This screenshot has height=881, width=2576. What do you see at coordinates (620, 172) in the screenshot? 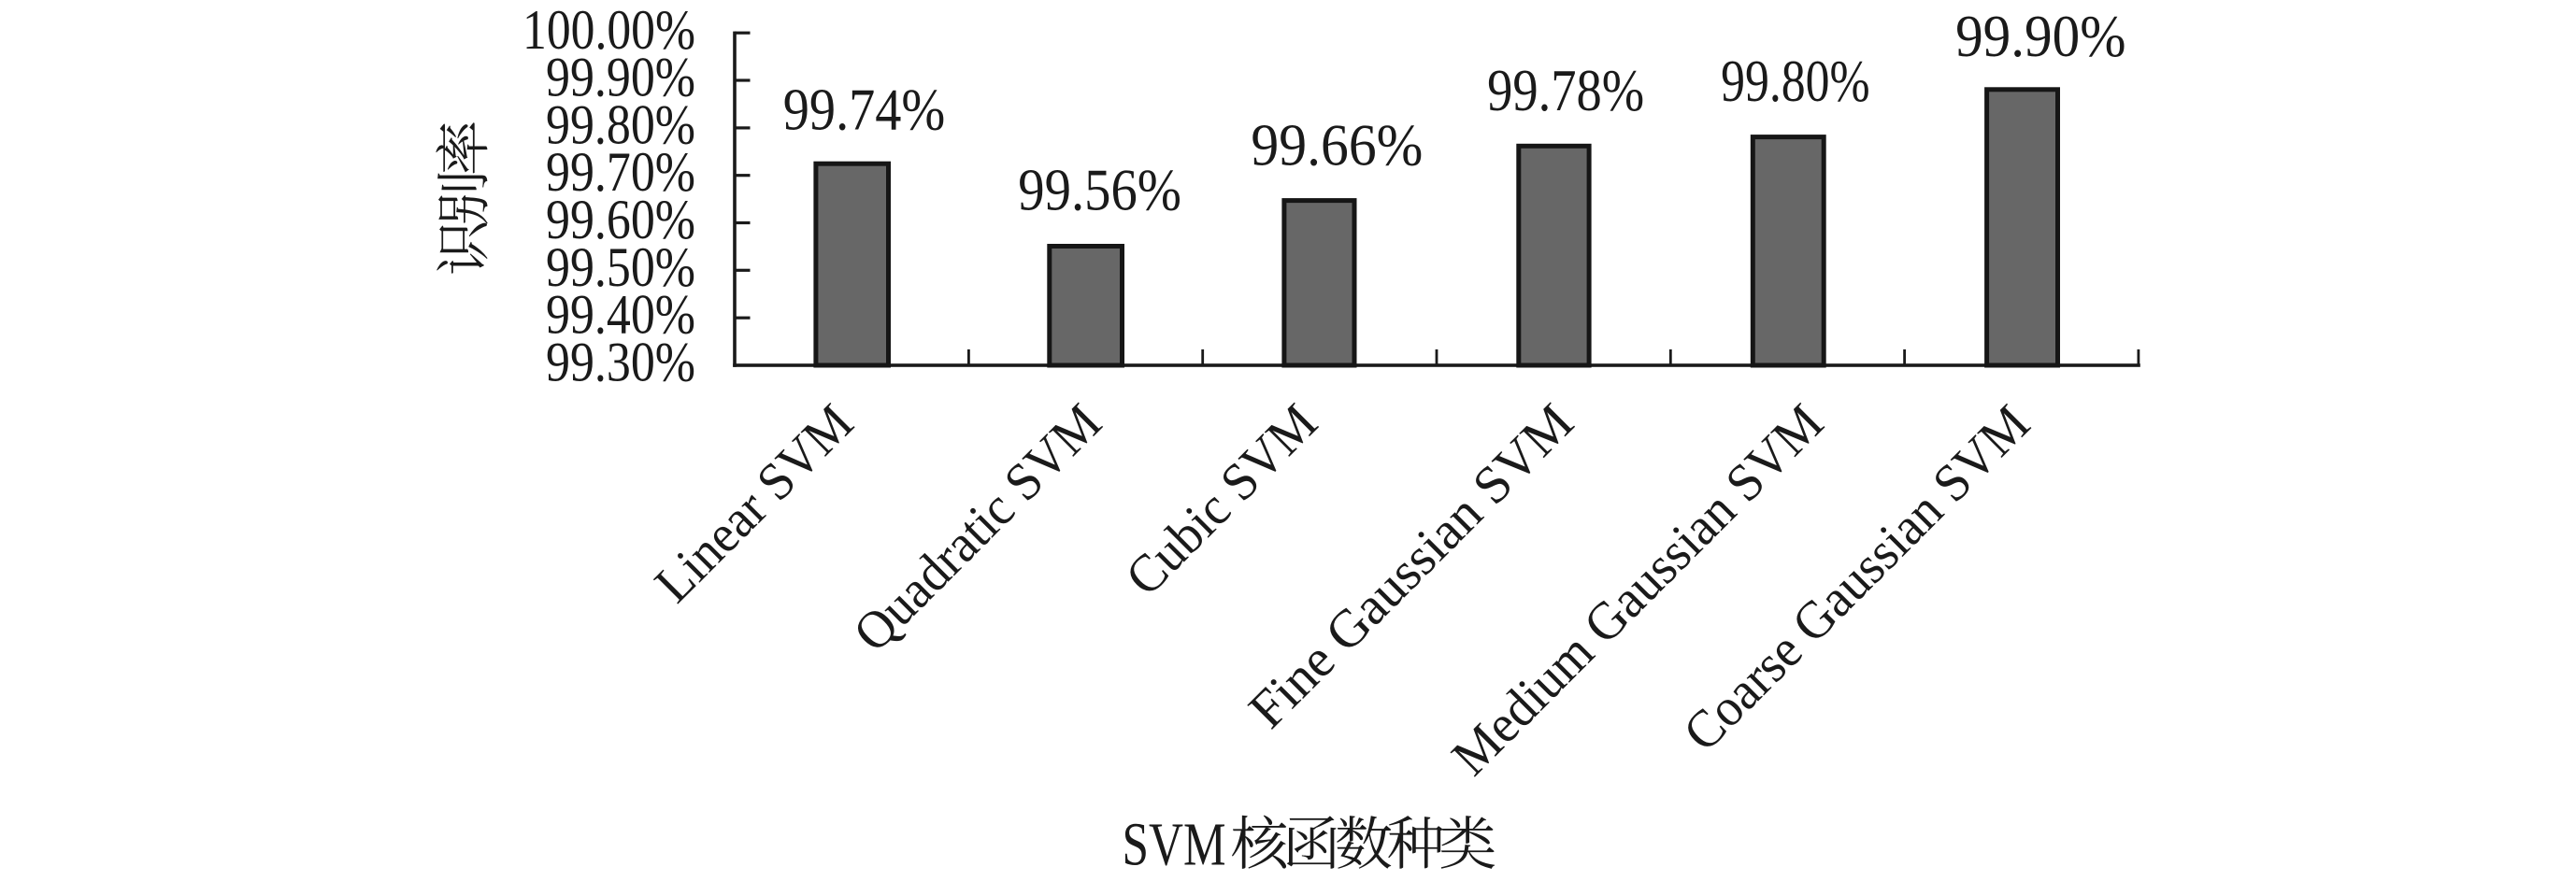
I see `svg-text: 99.70%` at bounding box center [620, 172].